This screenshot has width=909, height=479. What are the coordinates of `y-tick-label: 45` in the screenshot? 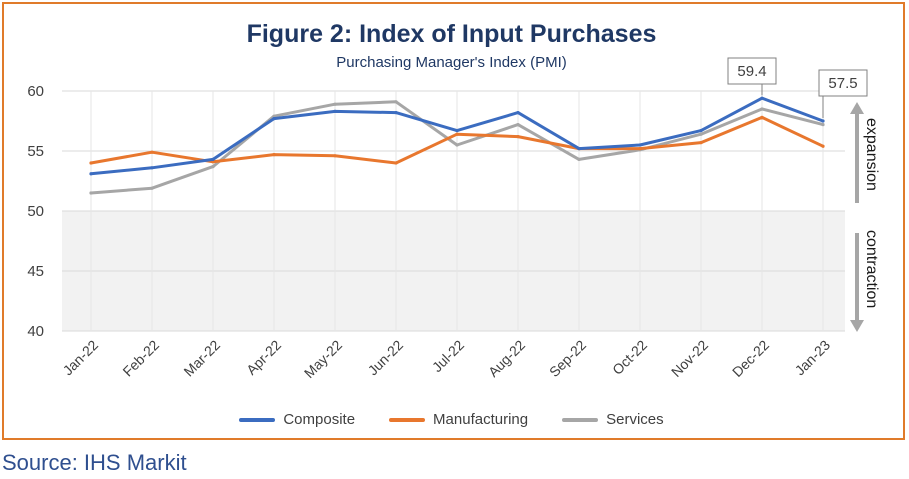 It's located at (35, 271).